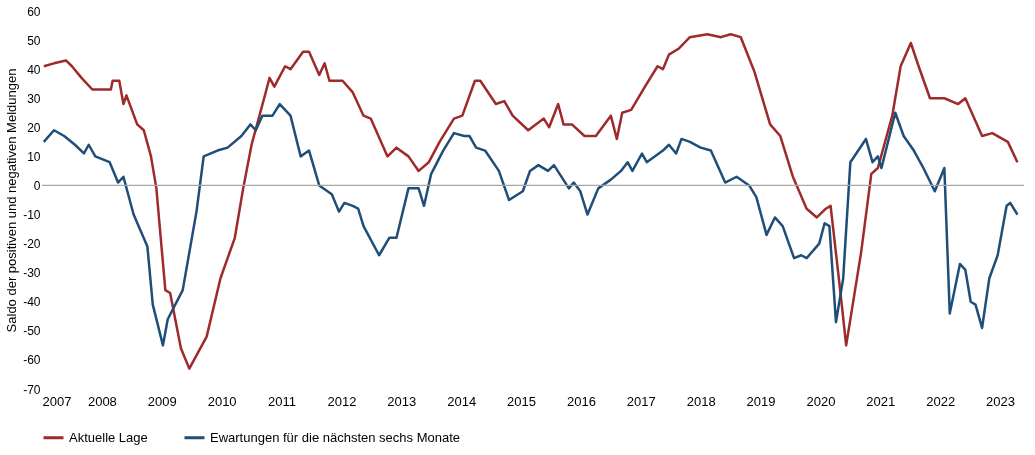 This screenshot has height=455, width=1035. What do you see at coordinates (821, 401) in the screenshot?
I see `x-tick-label: 2020` at bounding box center [821, 401].